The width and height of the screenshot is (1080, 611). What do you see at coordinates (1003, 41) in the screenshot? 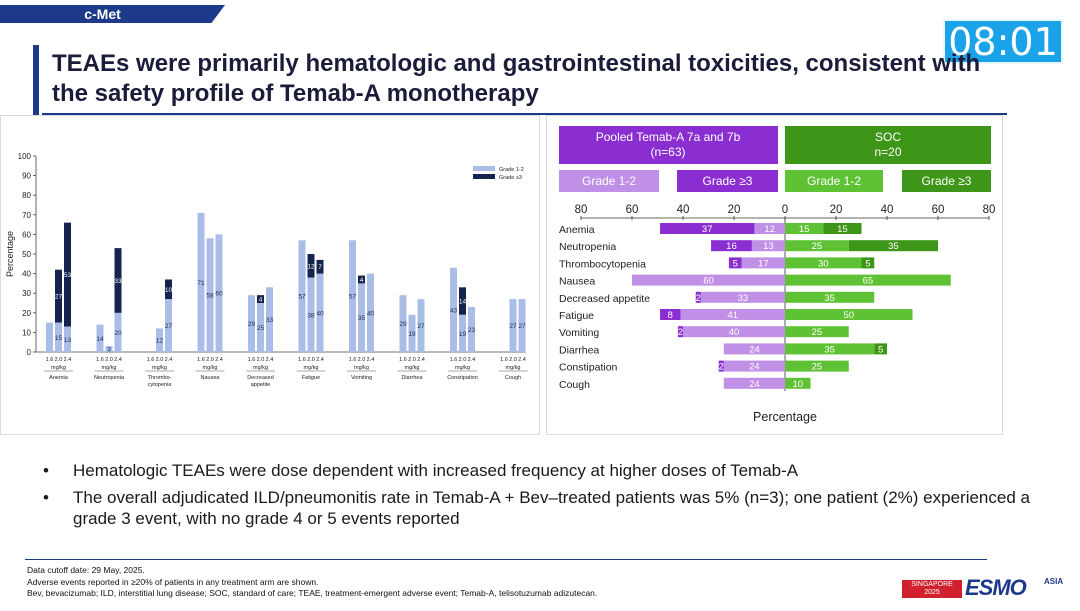
I see `timer-display: 08:01` at bounding box center [1003, 41].